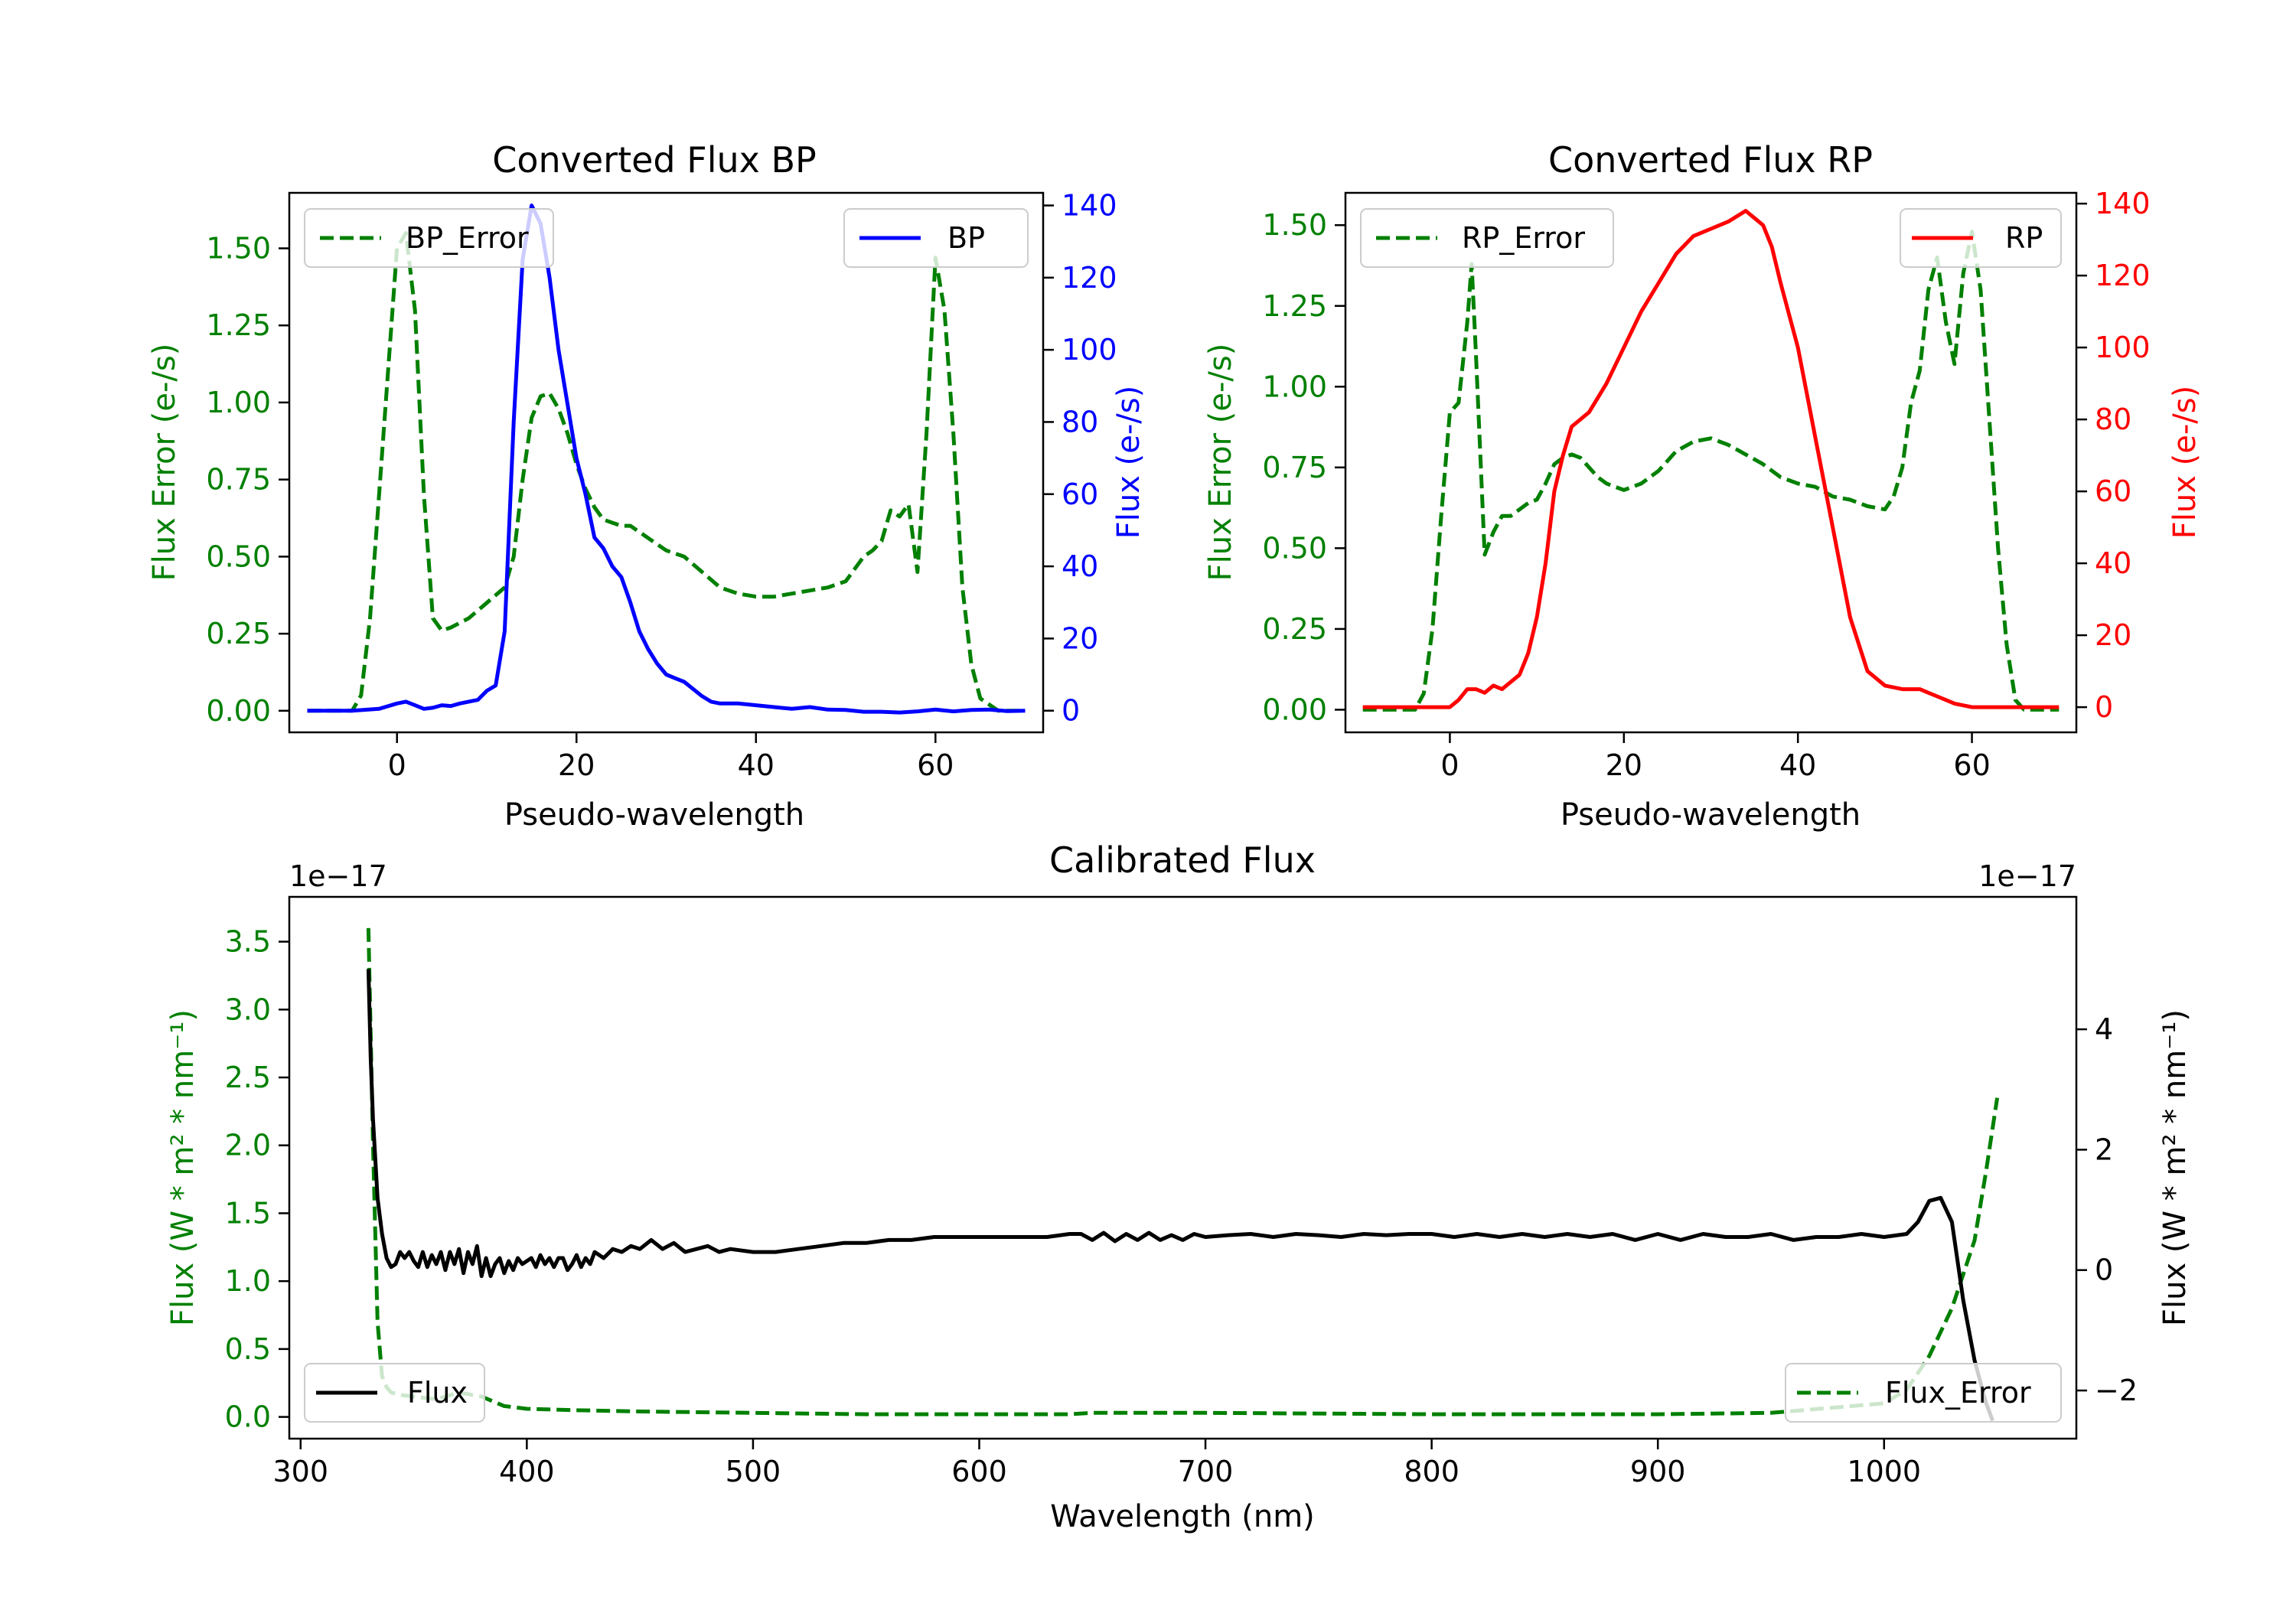 The height and width of the screenshot is (1607, 2296). I want to click on bp-left-tick-label: 0.25, so click(238, 633).